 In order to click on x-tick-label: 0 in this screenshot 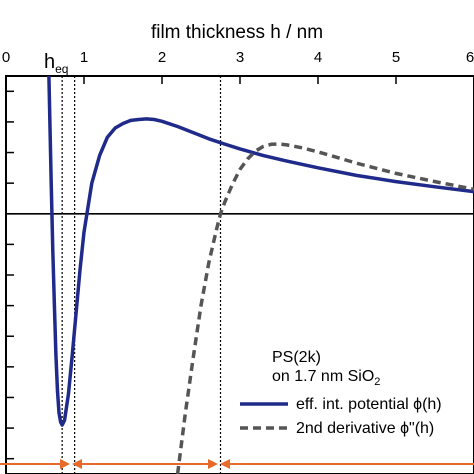, I will do `click(6, 57)`.